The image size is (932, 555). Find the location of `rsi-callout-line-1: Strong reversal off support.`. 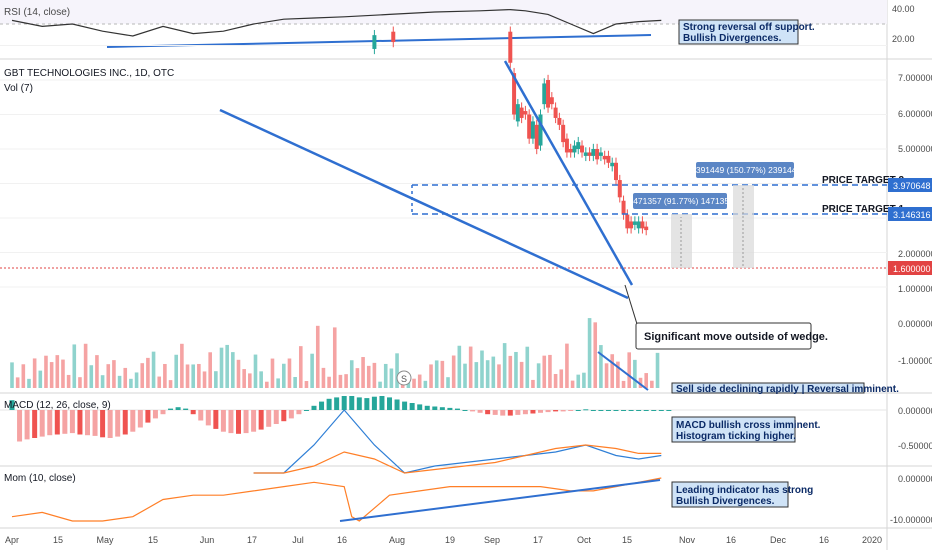

rsi-callout-line-1: Strong reversal off support. is located at coordinates (749, 27).